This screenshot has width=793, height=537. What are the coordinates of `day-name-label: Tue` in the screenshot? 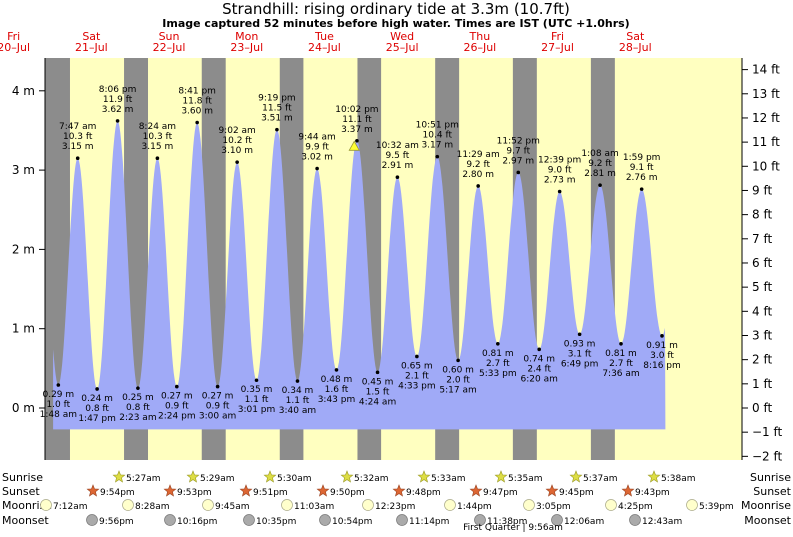 It's located at (324, 36).